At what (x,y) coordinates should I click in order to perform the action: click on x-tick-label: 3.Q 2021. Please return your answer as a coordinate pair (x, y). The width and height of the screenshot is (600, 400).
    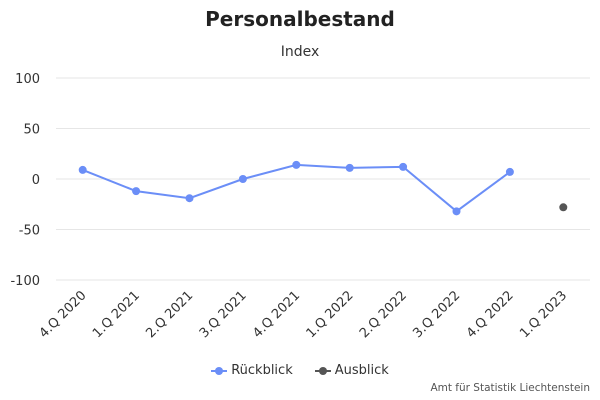
    Looking at the image, I should click on (223, 314).